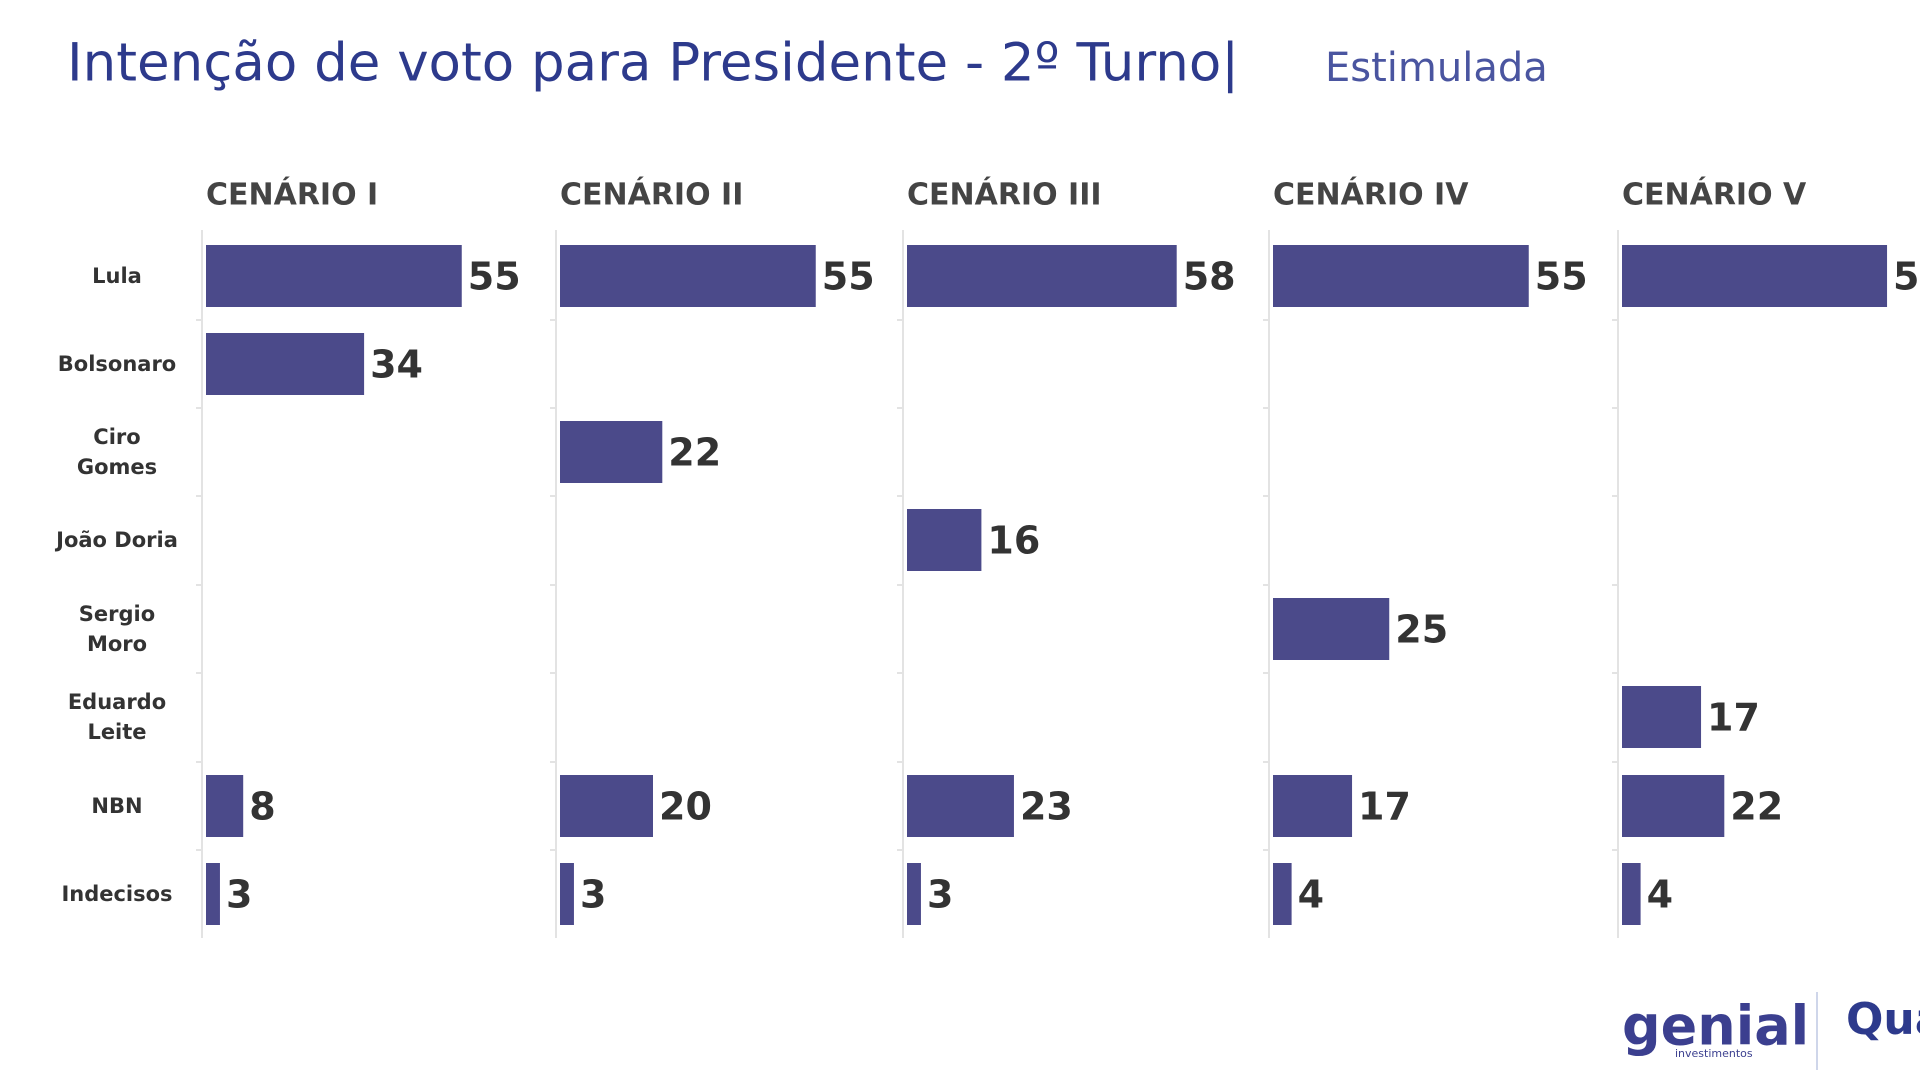 The image size is (1920, 1080). What do you see at coordinates (117, 276) in the screenshot?
I see `category-label: Lula` at bounding box center [117, 276].